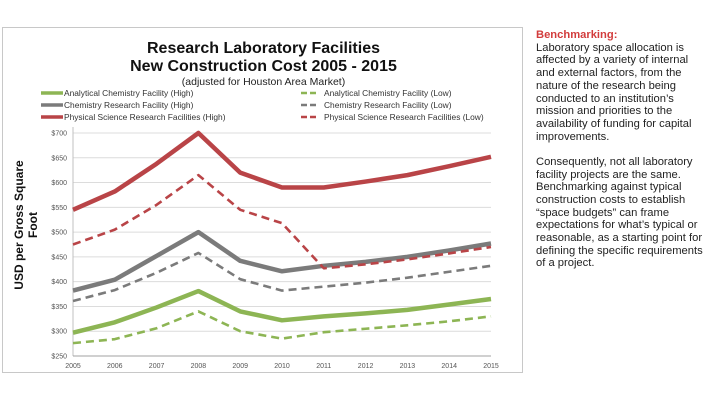 The width and height of the screenshot is (710, 406). I want to click on y-tick-label: $700, so click(59, 134).